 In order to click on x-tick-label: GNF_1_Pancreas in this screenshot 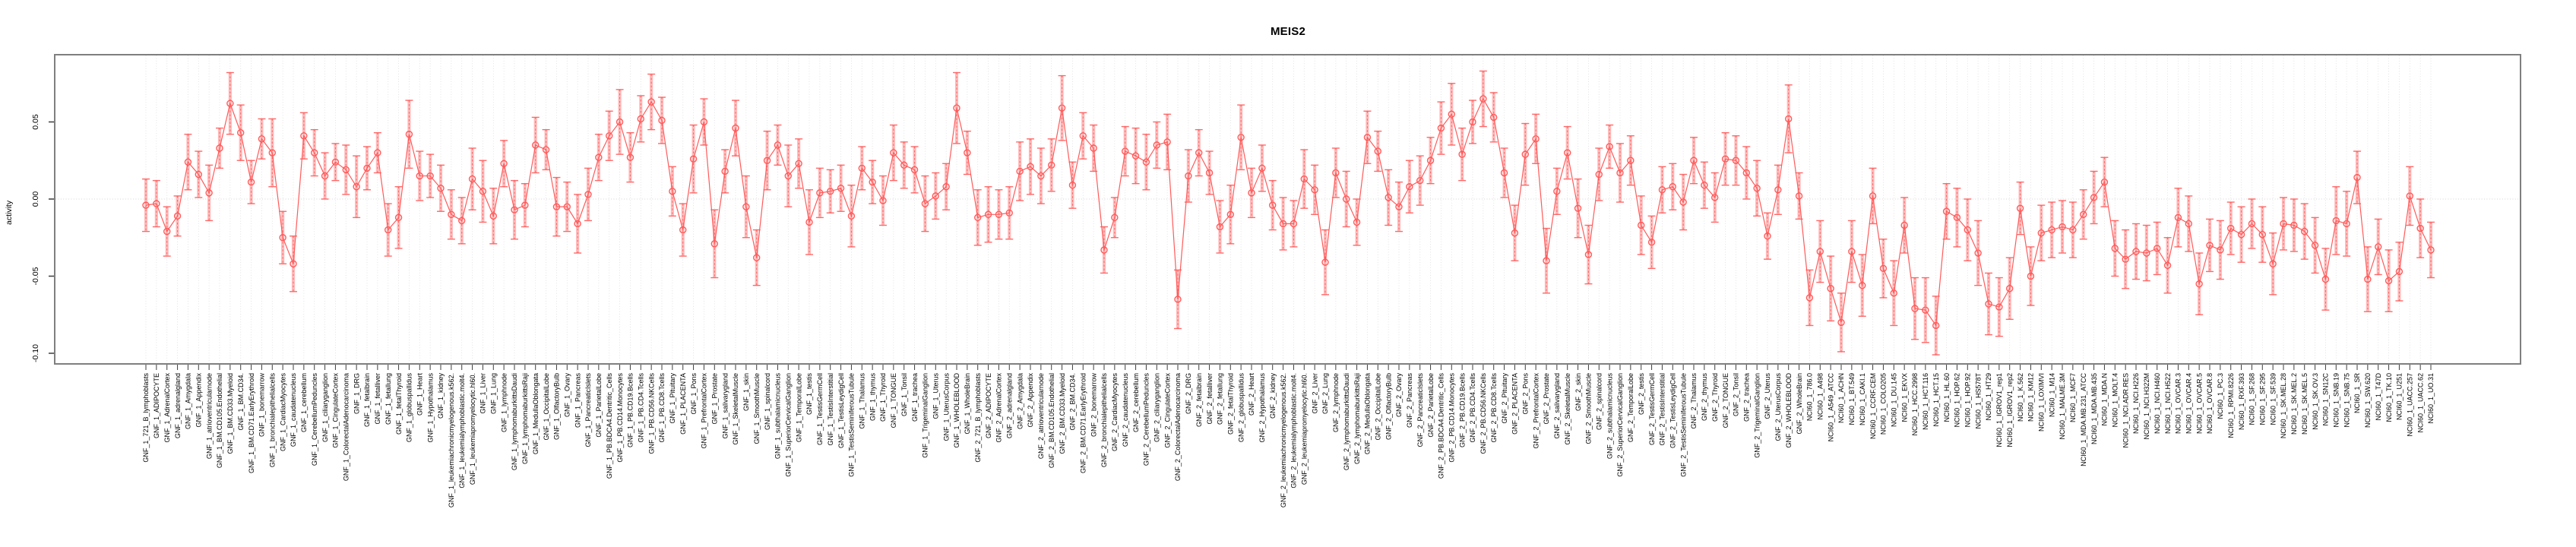, I will do `click(577, 400)`.